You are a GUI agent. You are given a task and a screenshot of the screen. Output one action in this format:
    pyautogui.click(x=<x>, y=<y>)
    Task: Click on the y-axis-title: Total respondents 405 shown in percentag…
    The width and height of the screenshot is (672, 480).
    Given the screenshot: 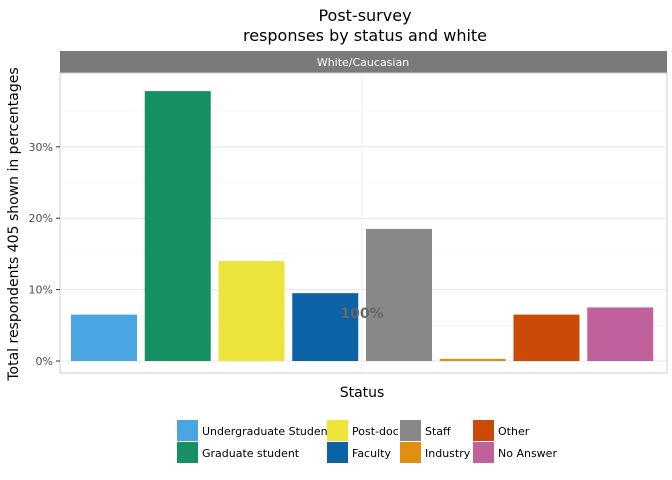 What is the action you would take?
    pyautogui.click(x=14, y=224)
    